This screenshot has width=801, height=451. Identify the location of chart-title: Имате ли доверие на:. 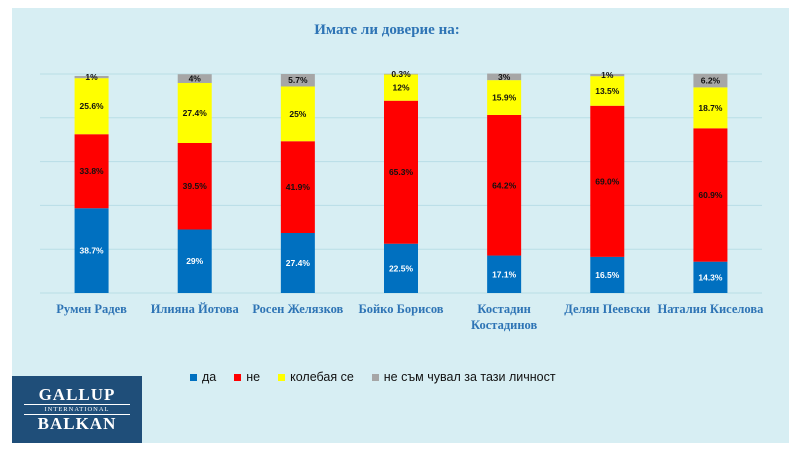
(387, 30).